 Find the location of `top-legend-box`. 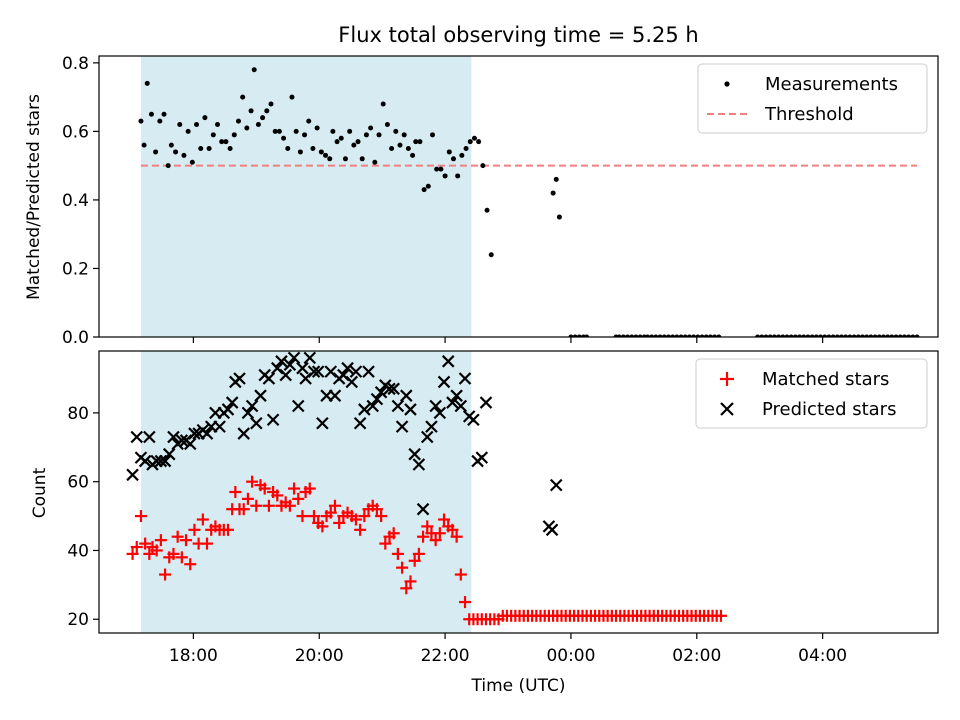

top-legend-box is located at coordinates (812, 98).